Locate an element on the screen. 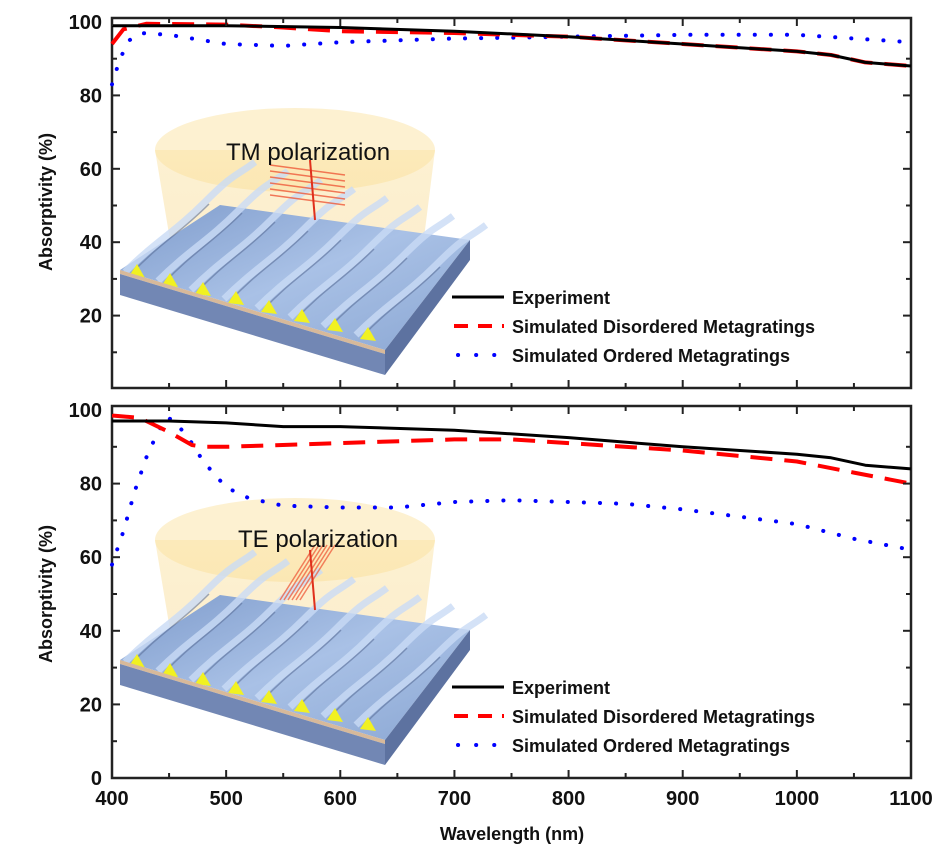 The width and height of the screenshot is (943, 855). bottom-legend-label: Simulated Ordered Metagratings is located at coordinates (651, 746).